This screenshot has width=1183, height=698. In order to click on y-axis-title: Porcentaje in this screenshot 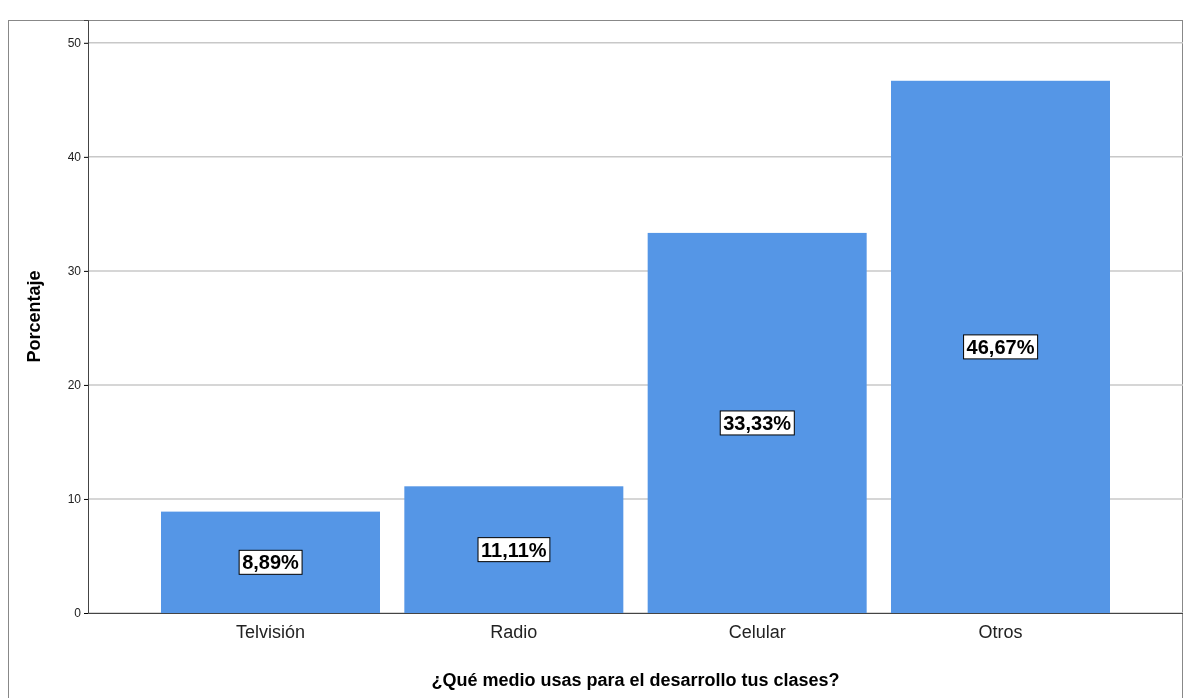, I will do `click(34, 316)`.